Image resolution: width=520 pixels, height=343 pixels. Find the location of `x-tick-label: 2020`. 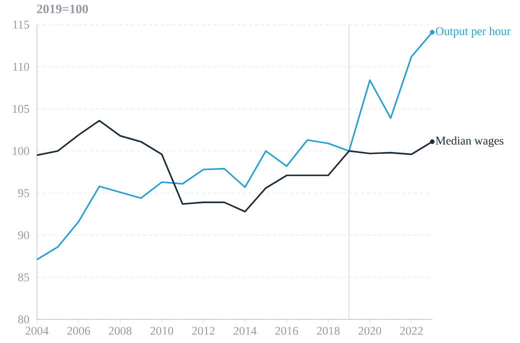

x-tick-label: 2020 is located at coordinates (370, 330).